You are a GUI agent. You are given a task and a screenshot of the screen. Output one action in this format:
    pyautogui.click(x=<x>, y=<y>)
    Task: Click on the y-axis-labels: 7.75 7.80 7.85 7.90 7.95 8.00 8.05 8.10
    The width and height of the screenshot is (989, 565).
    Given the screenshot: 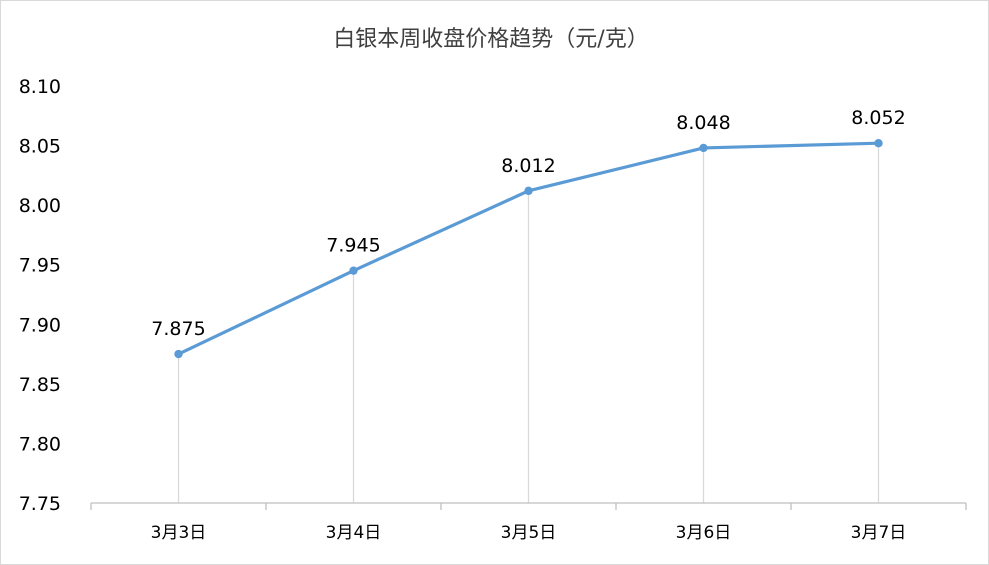 What is the action you would take?
    pyautogui.click(x=40, y=295)
    